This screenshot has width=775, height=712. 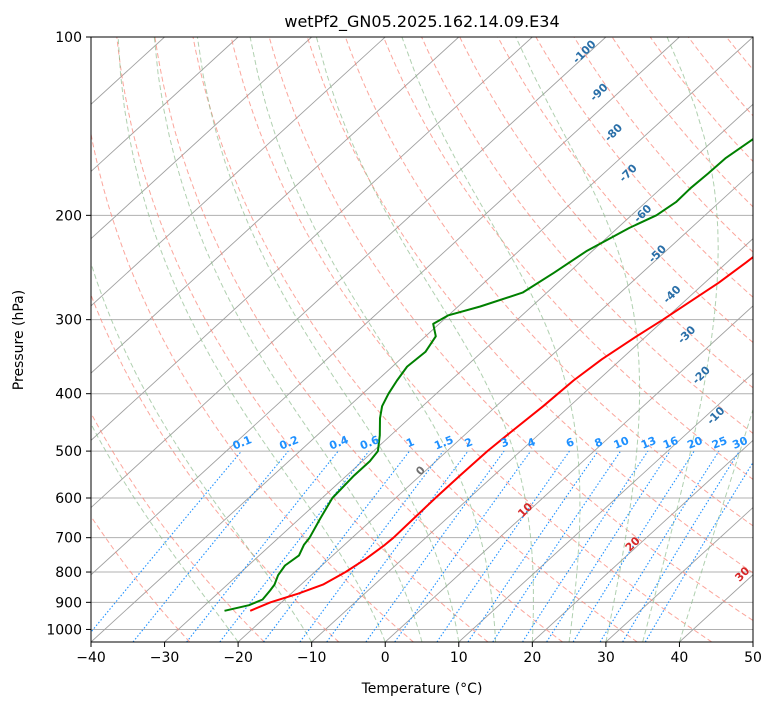 I want to click on x-tick-label: 50, so click(x=753, y=658).